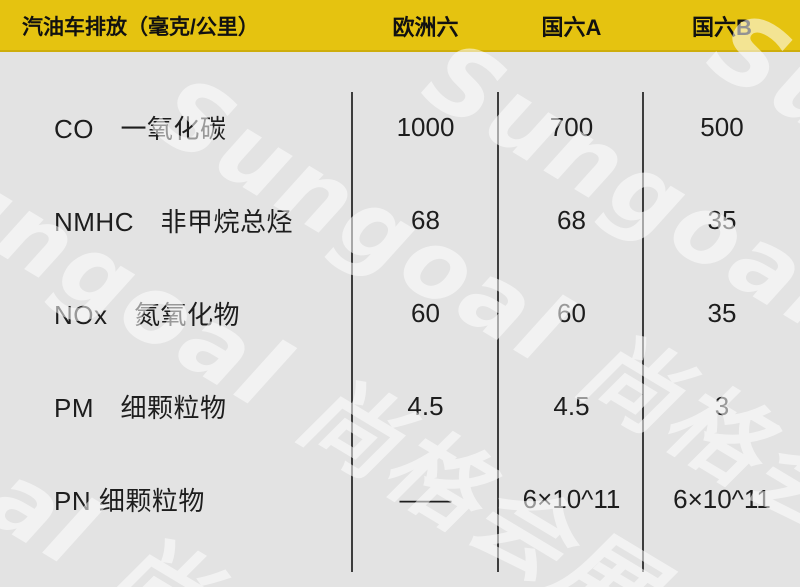 This screenshot has width=800, height=587. Describe the element at coordinates (140, 27) in the screenshot. I see `table-title: 汽油车排放（毫克/公里）` at that location.